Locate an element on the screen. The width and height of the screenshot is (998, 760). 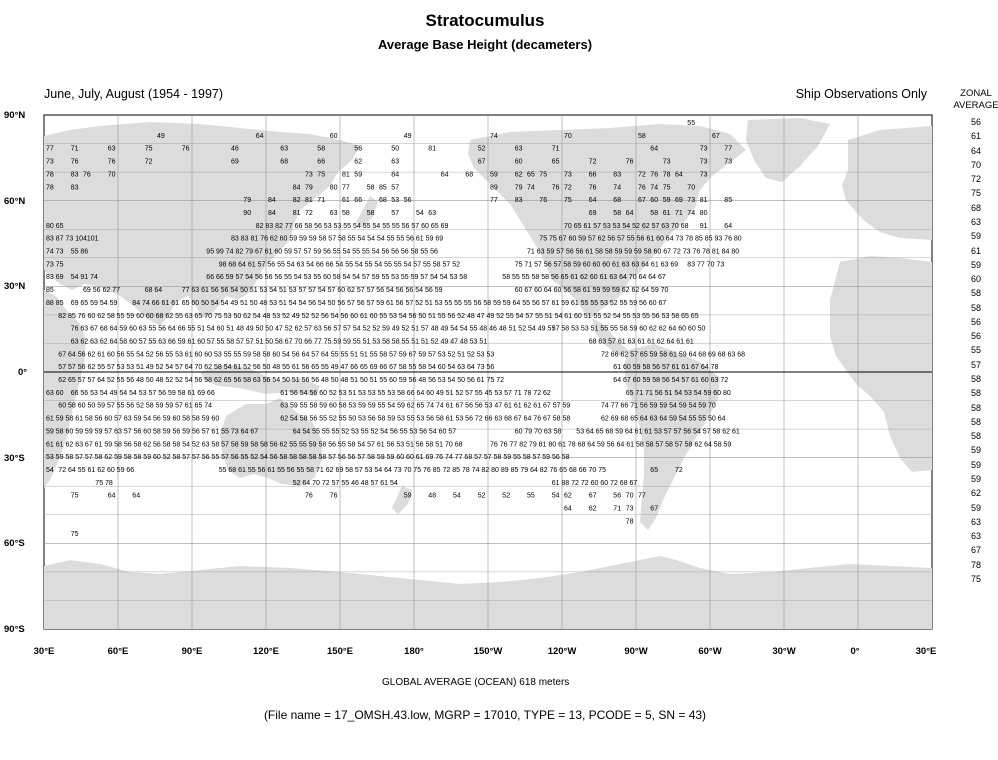
zonal-average-value: 59 is located at coordinates (975, 264).